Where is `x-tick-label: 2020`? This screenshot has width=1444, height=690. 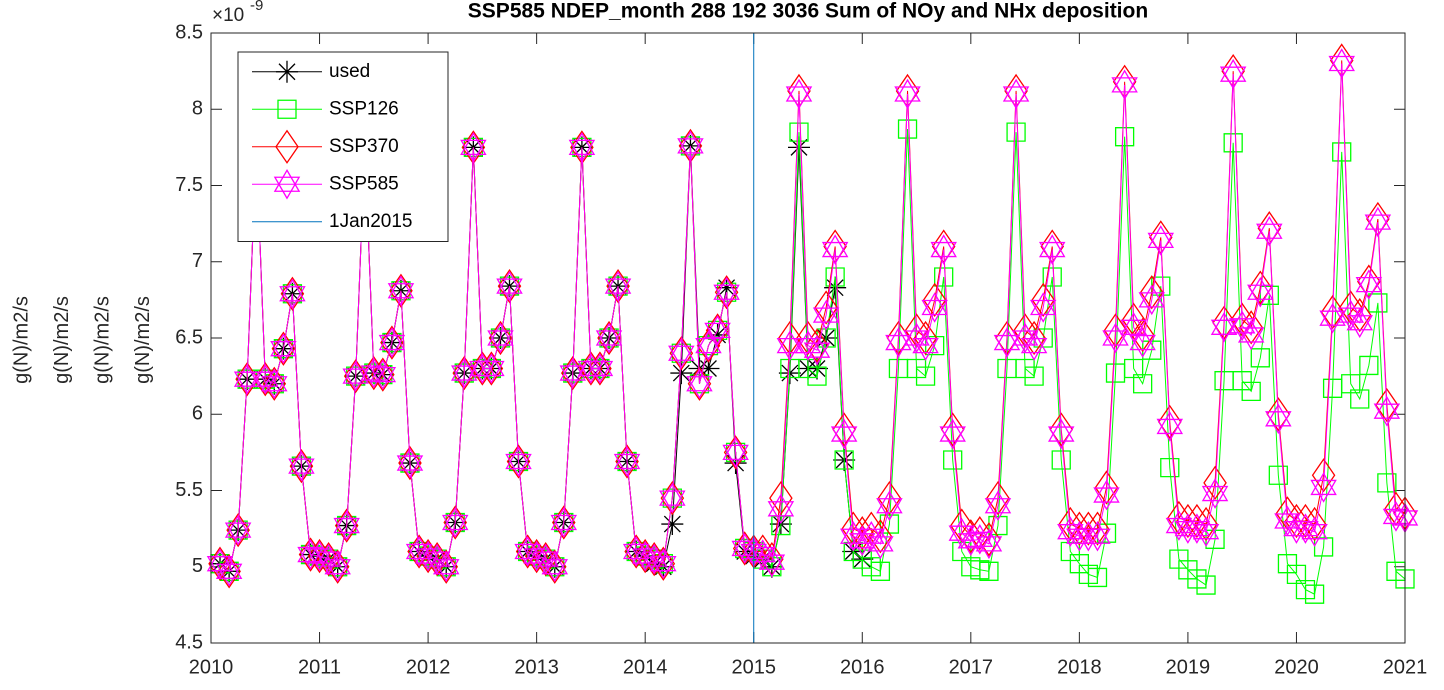
x-tick-label: 2020 is located at coordinates (1296, 667).